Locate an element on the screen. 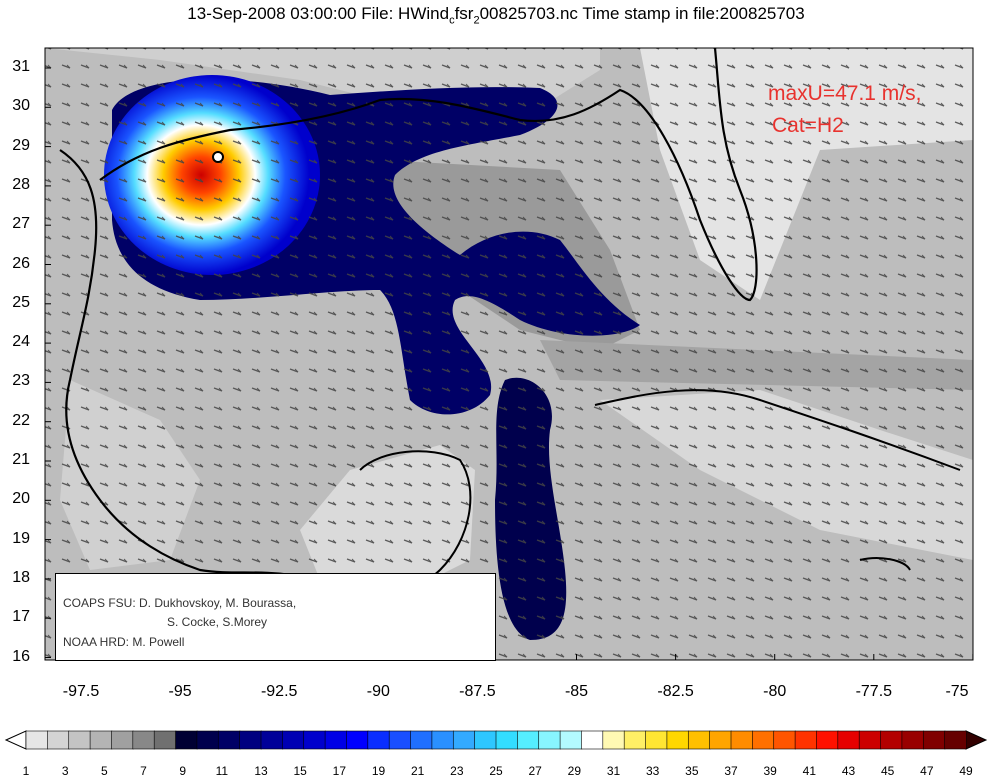 The height and width of the screenshot is (784, 992). lon-label: -77.5 is located at coordinates (874, 691).